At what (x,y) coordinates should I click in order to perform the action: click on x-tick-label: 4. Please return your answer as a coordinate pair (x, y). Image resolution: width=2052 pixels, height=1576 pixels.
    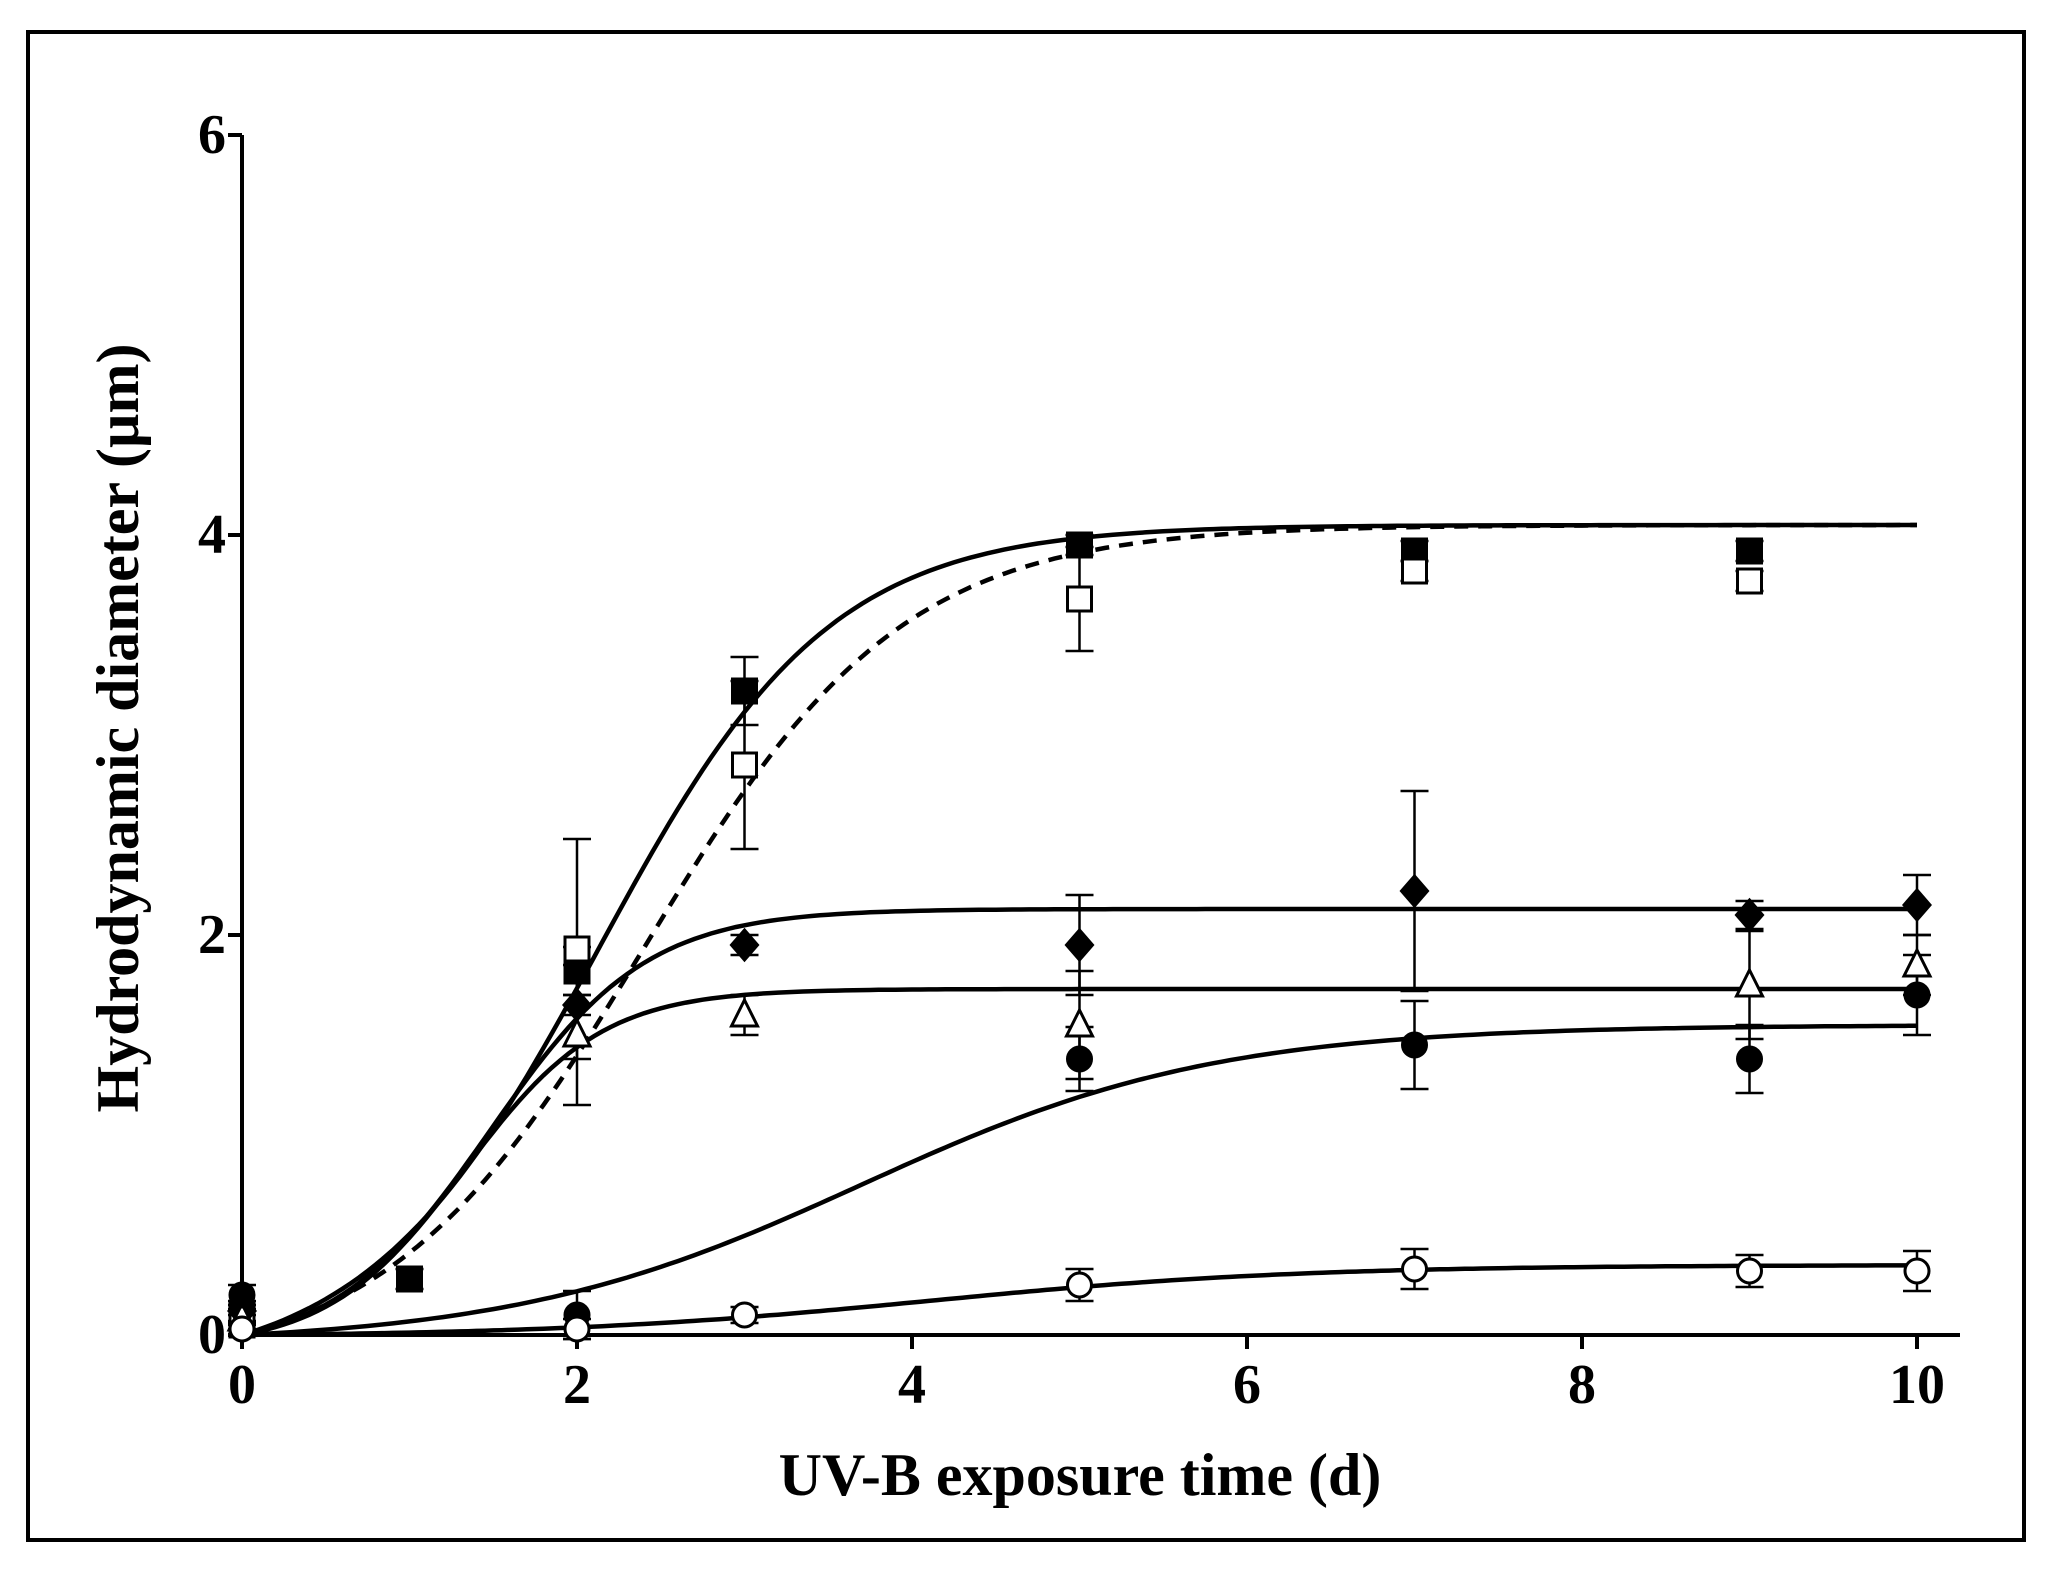
    Looking at the image, I should click on (912, 1385).